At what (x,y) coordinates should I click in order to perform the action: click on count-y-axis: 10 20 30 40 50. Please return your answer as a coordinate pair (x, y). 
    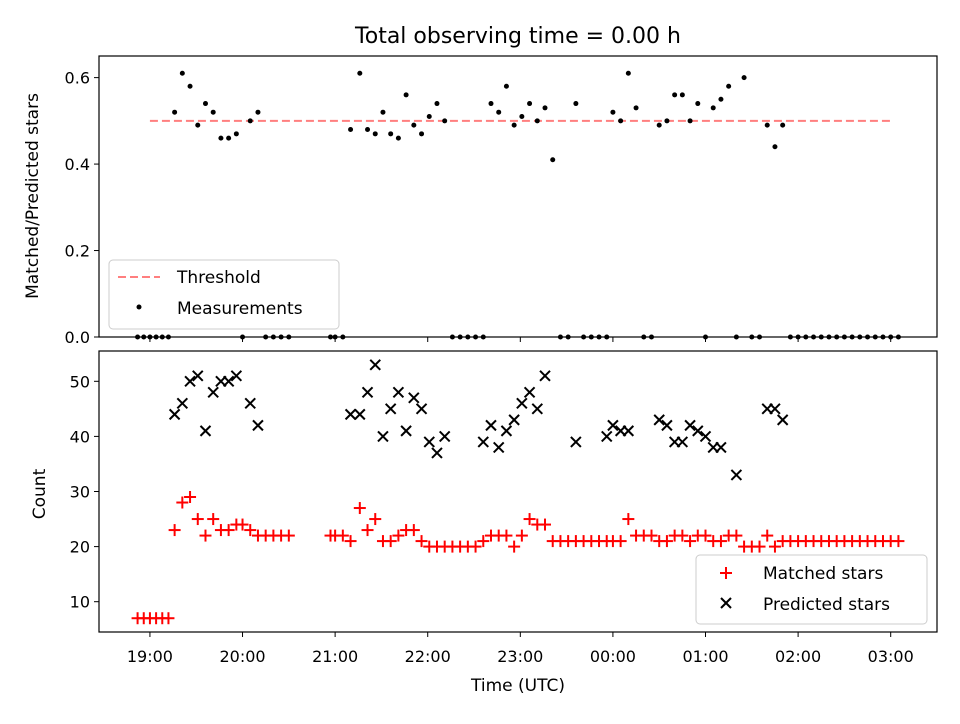
    Looking at the image, I should click on (84, 492).